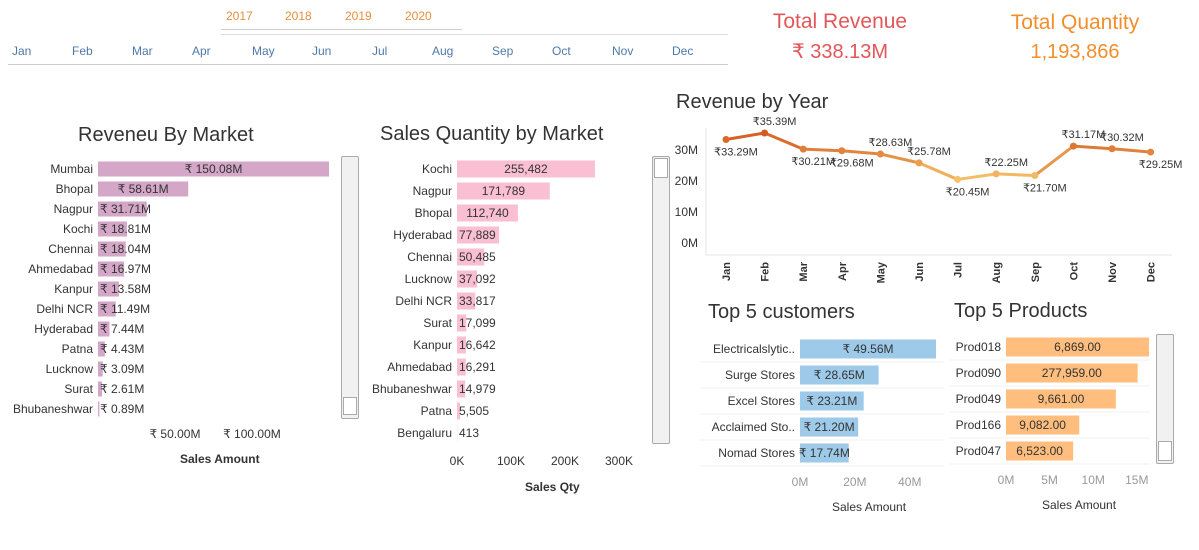 The height and width of the screenshot is (550, 1199). Describe the element at coordinates (174, 434) in the screenshot. I see `revenue-by-market-tick-label: ₹ 50.00M` at that location.